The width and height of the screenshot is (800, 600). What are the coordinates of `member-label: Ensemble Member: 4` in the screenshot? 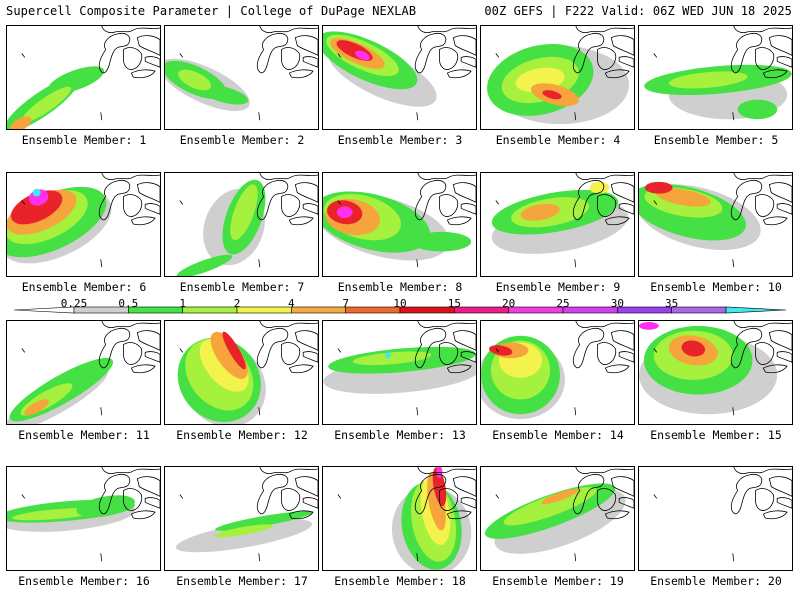 It's located at (558, 140).